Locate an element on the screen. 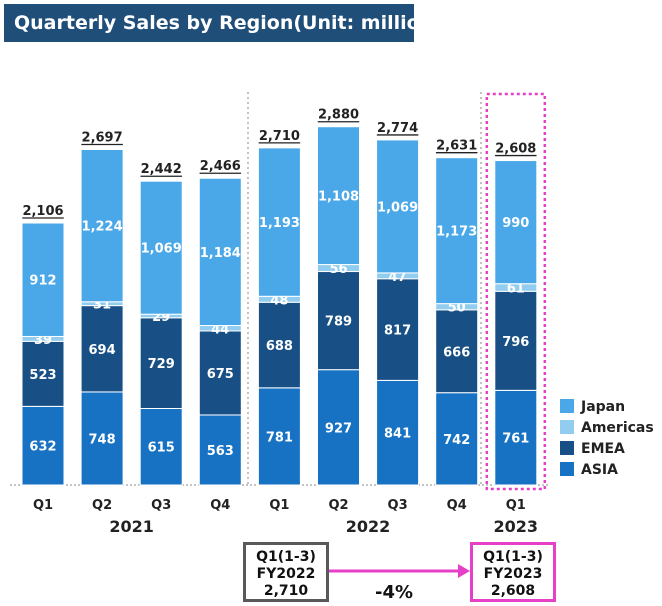  legend-swatch-americas is located at coordinates (567, 427).